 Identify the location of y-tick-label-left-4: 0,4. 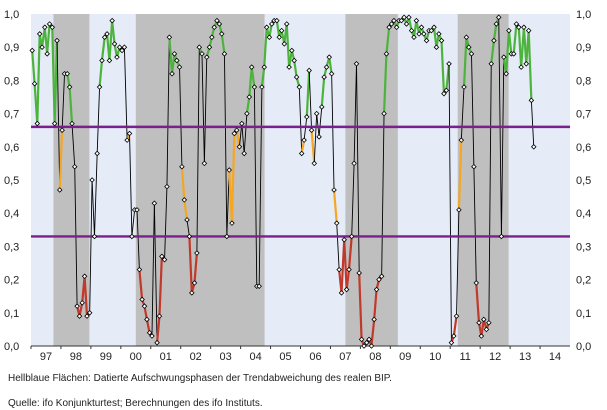
(11, 214).